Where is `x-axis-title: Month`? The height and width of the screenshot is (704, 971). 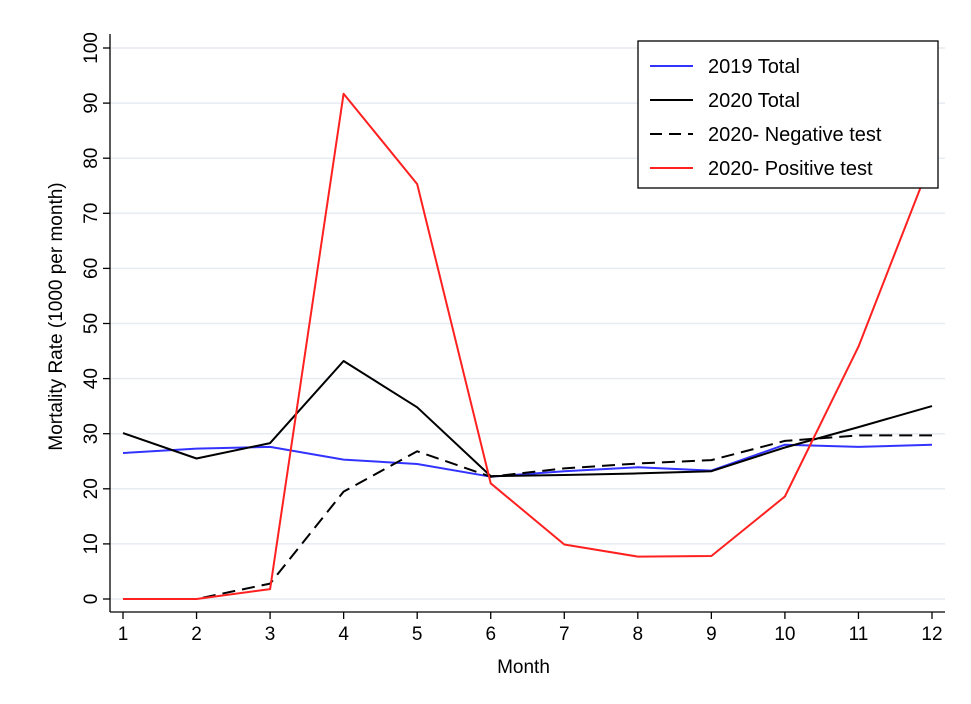 x-axis-title: Month is located at coordinates (523, 667).